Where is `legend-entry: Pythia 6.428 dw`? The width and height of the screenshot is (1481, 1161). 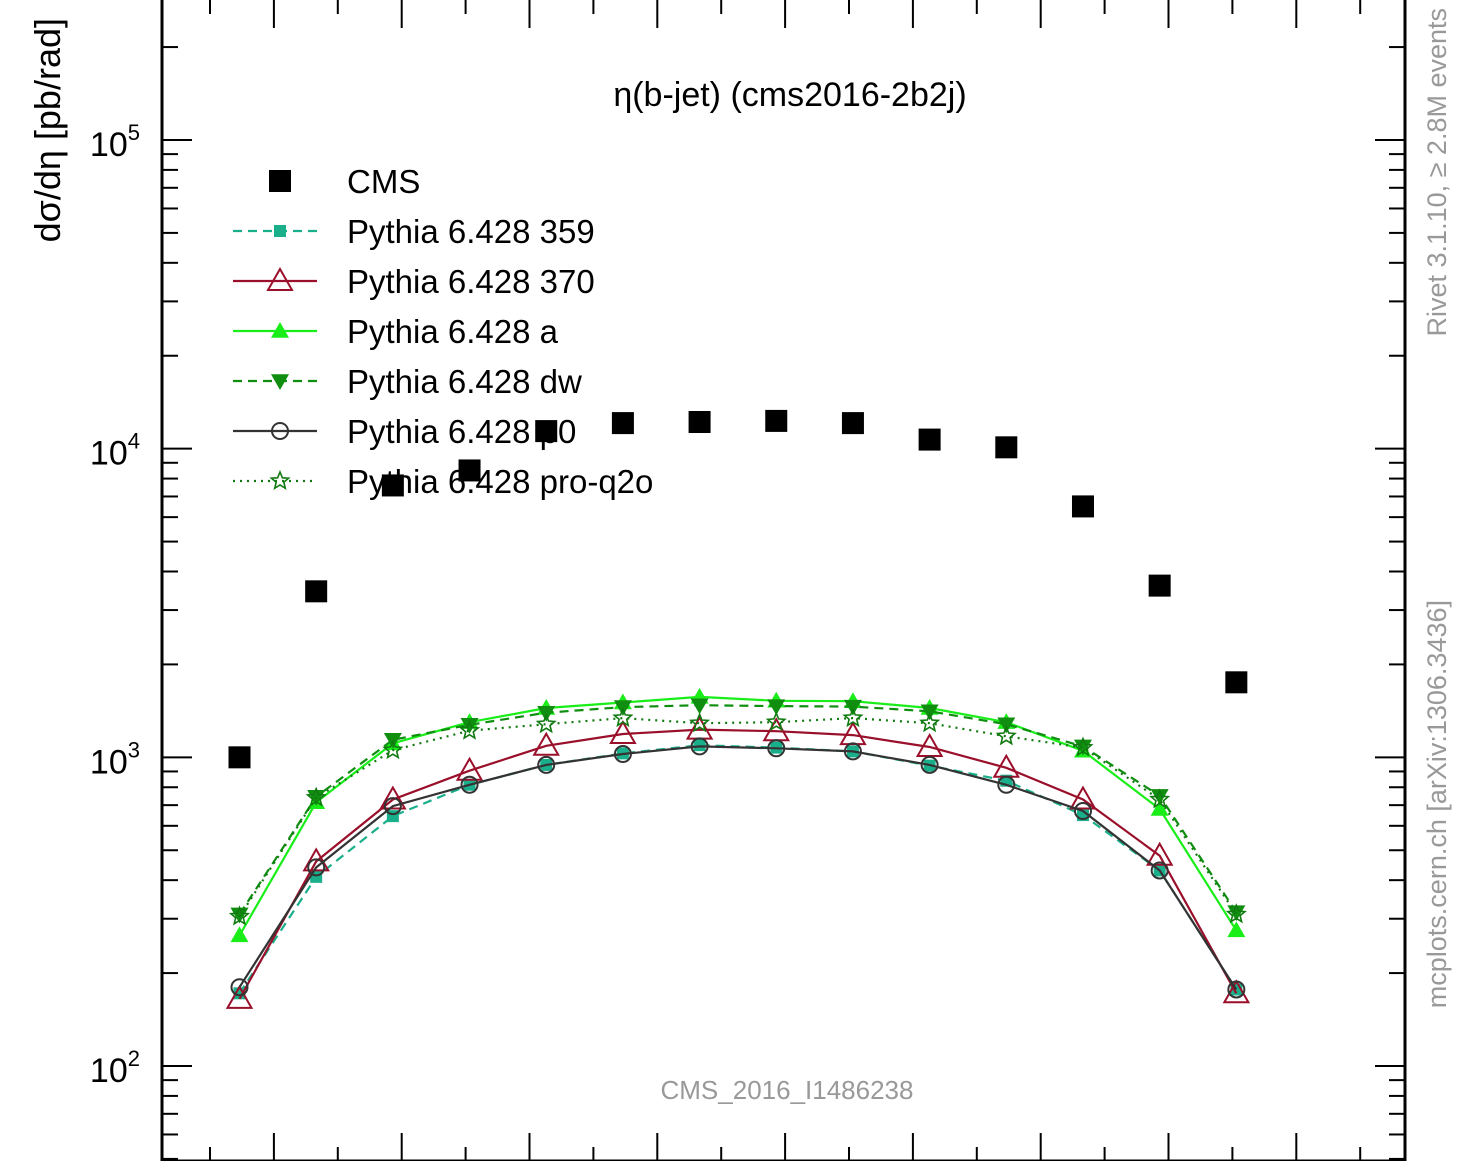 legend-entry: Pythia 6.428 dw is located at coordinates (407, 381).